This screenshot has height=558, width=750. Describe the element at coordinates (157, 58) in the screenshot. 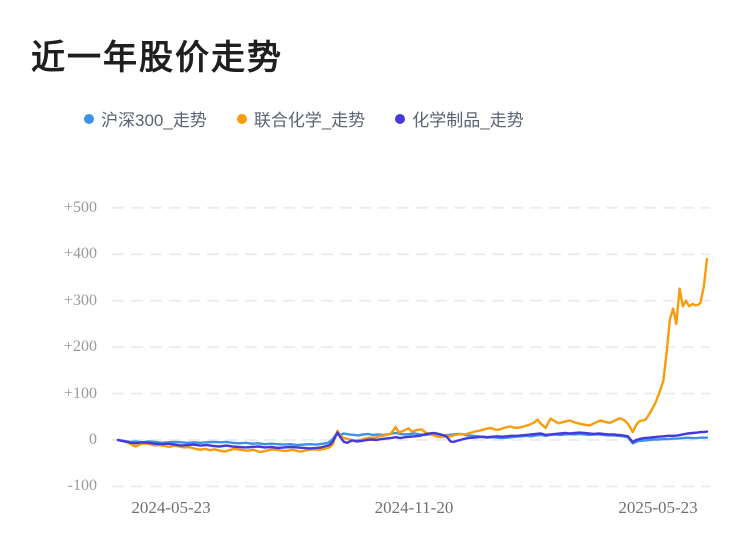

I see `page-title: 近一年股价走势` at that location.